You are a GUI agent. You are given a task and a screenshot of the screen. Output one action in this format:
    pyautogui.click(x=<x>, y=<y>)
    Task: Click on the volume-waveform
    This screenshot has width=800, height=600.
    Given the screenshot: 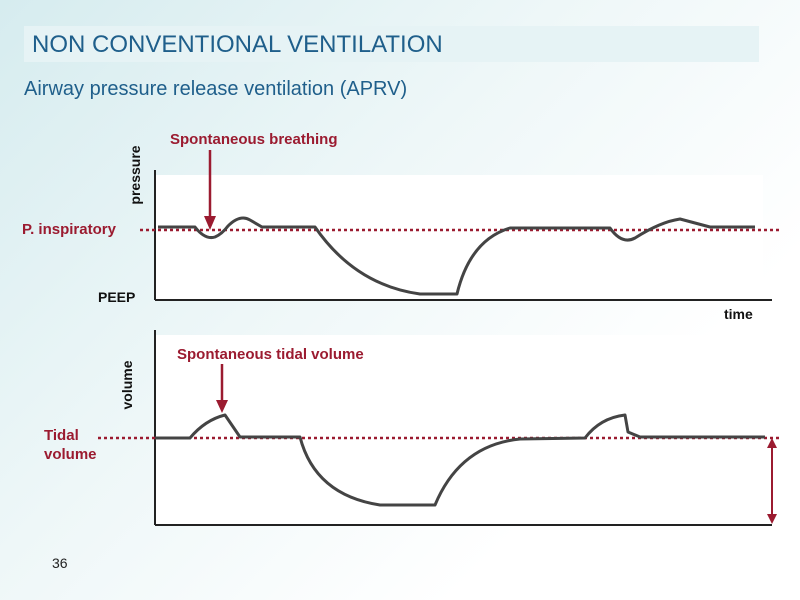 What is the action you would take?
    pyautogui.click(x=460, y=460)
    